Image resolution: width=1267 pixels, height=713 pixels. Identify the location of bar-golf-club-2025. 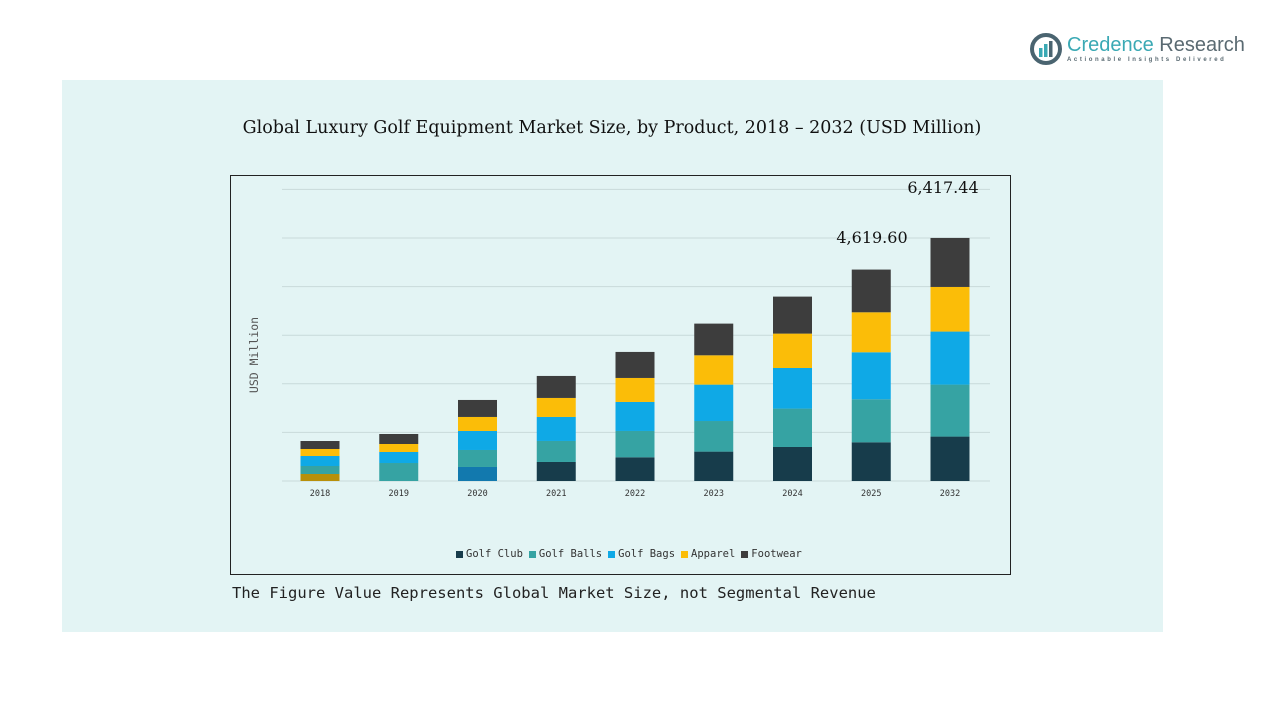
(871, 461).